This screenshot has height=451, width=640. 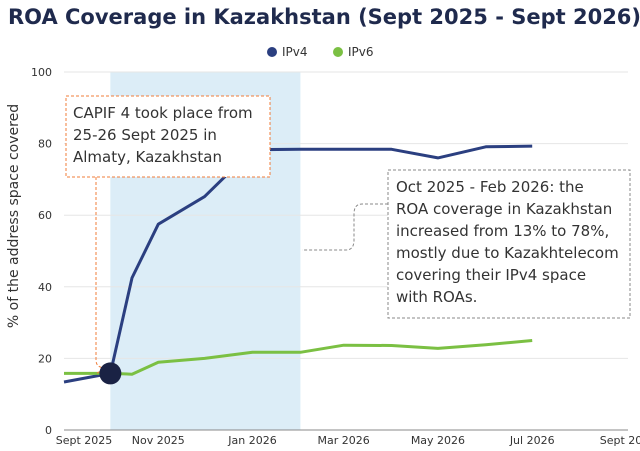 What do you see at coordinates (158, 440) in the screenshot?
I see `x-tick-label: Nov 2025` at bounding box center [158, 440].